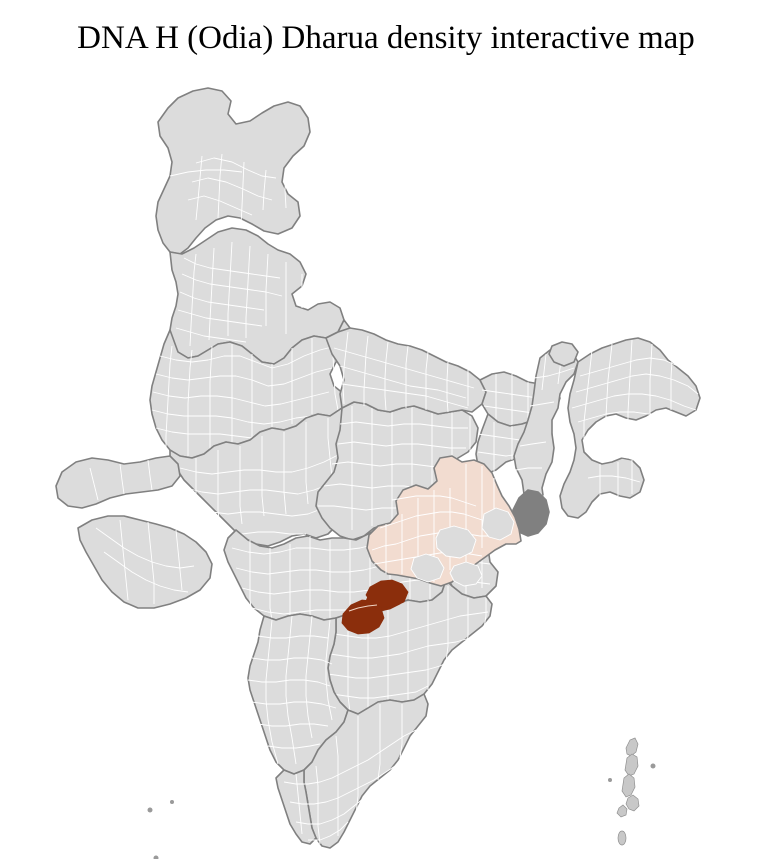  I want to click on district-malkangiri-highlight, so click(363, 617).